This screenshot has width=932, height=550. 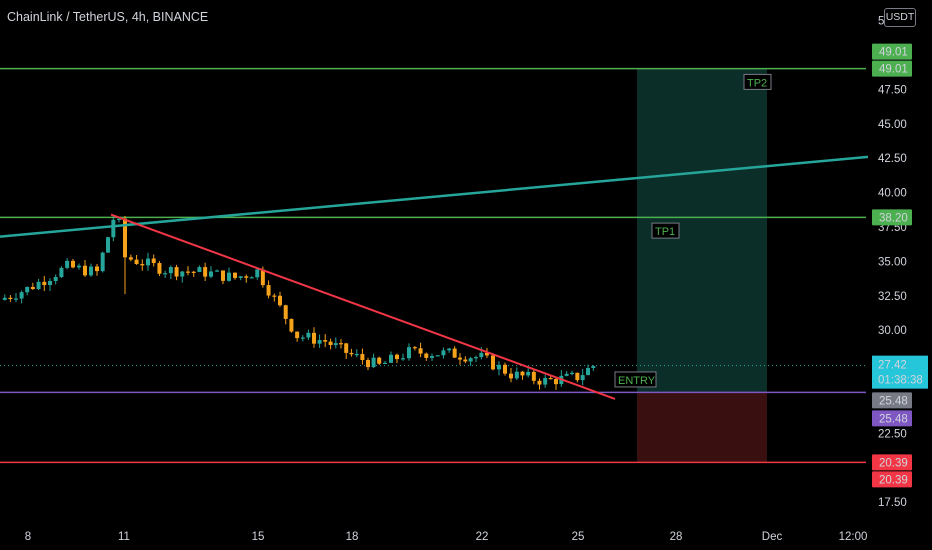 What do you see at coordinates (665, 230) in the screenshot?
I see `annotation-tp1-box` at bounding box center [665, 230].